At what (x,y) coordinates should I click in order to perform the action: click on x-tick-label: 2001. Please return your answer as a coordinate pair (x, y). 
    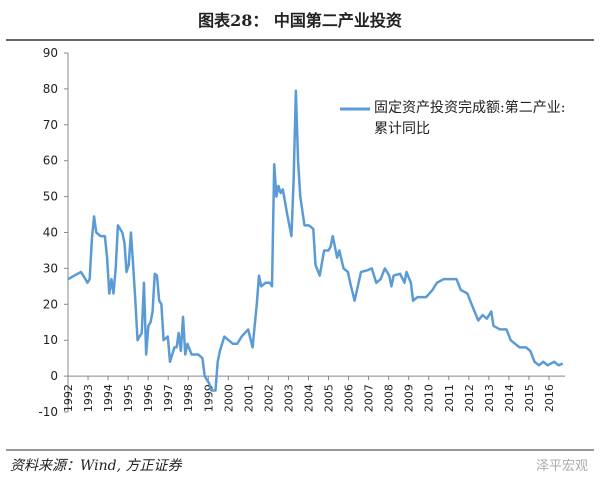
    Looking at the image, I should click on (248, 398).